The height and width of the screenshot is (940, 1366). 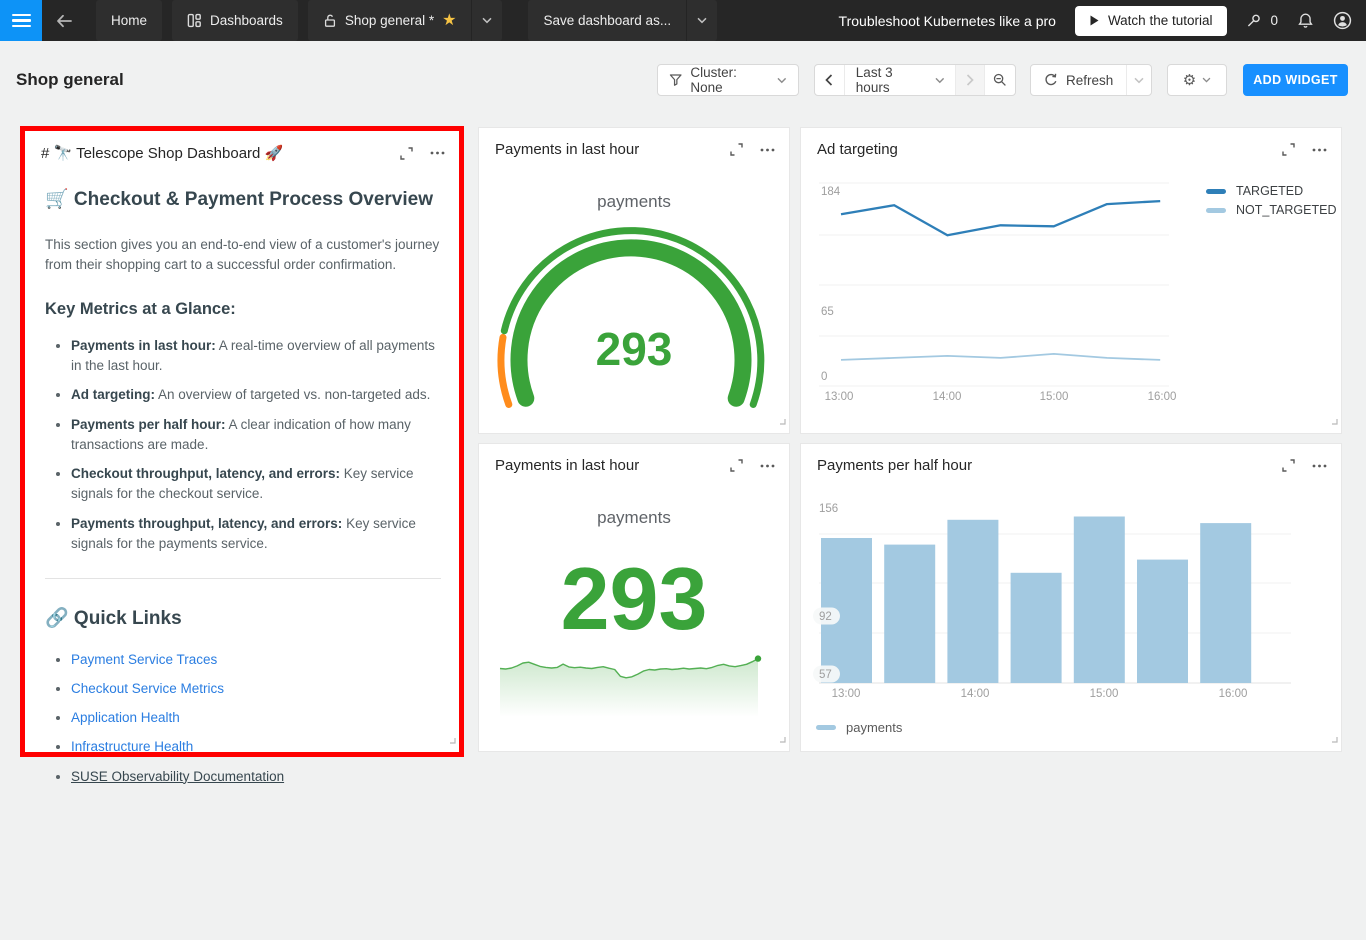 What do you see at coordinates (1216, 191) in the screenshot?
I see `legend-swatch` at bounding box center [1216, 191].